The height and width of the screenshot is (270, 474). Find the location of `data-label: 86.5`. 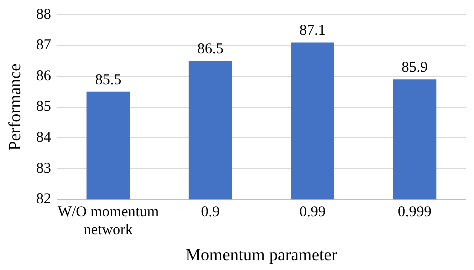

data-label: 86.5 is located at coordinates (211, 50).